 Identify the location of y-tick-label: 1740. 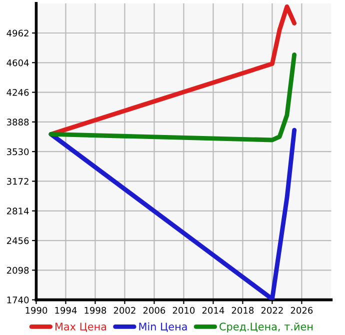
(18, 300).